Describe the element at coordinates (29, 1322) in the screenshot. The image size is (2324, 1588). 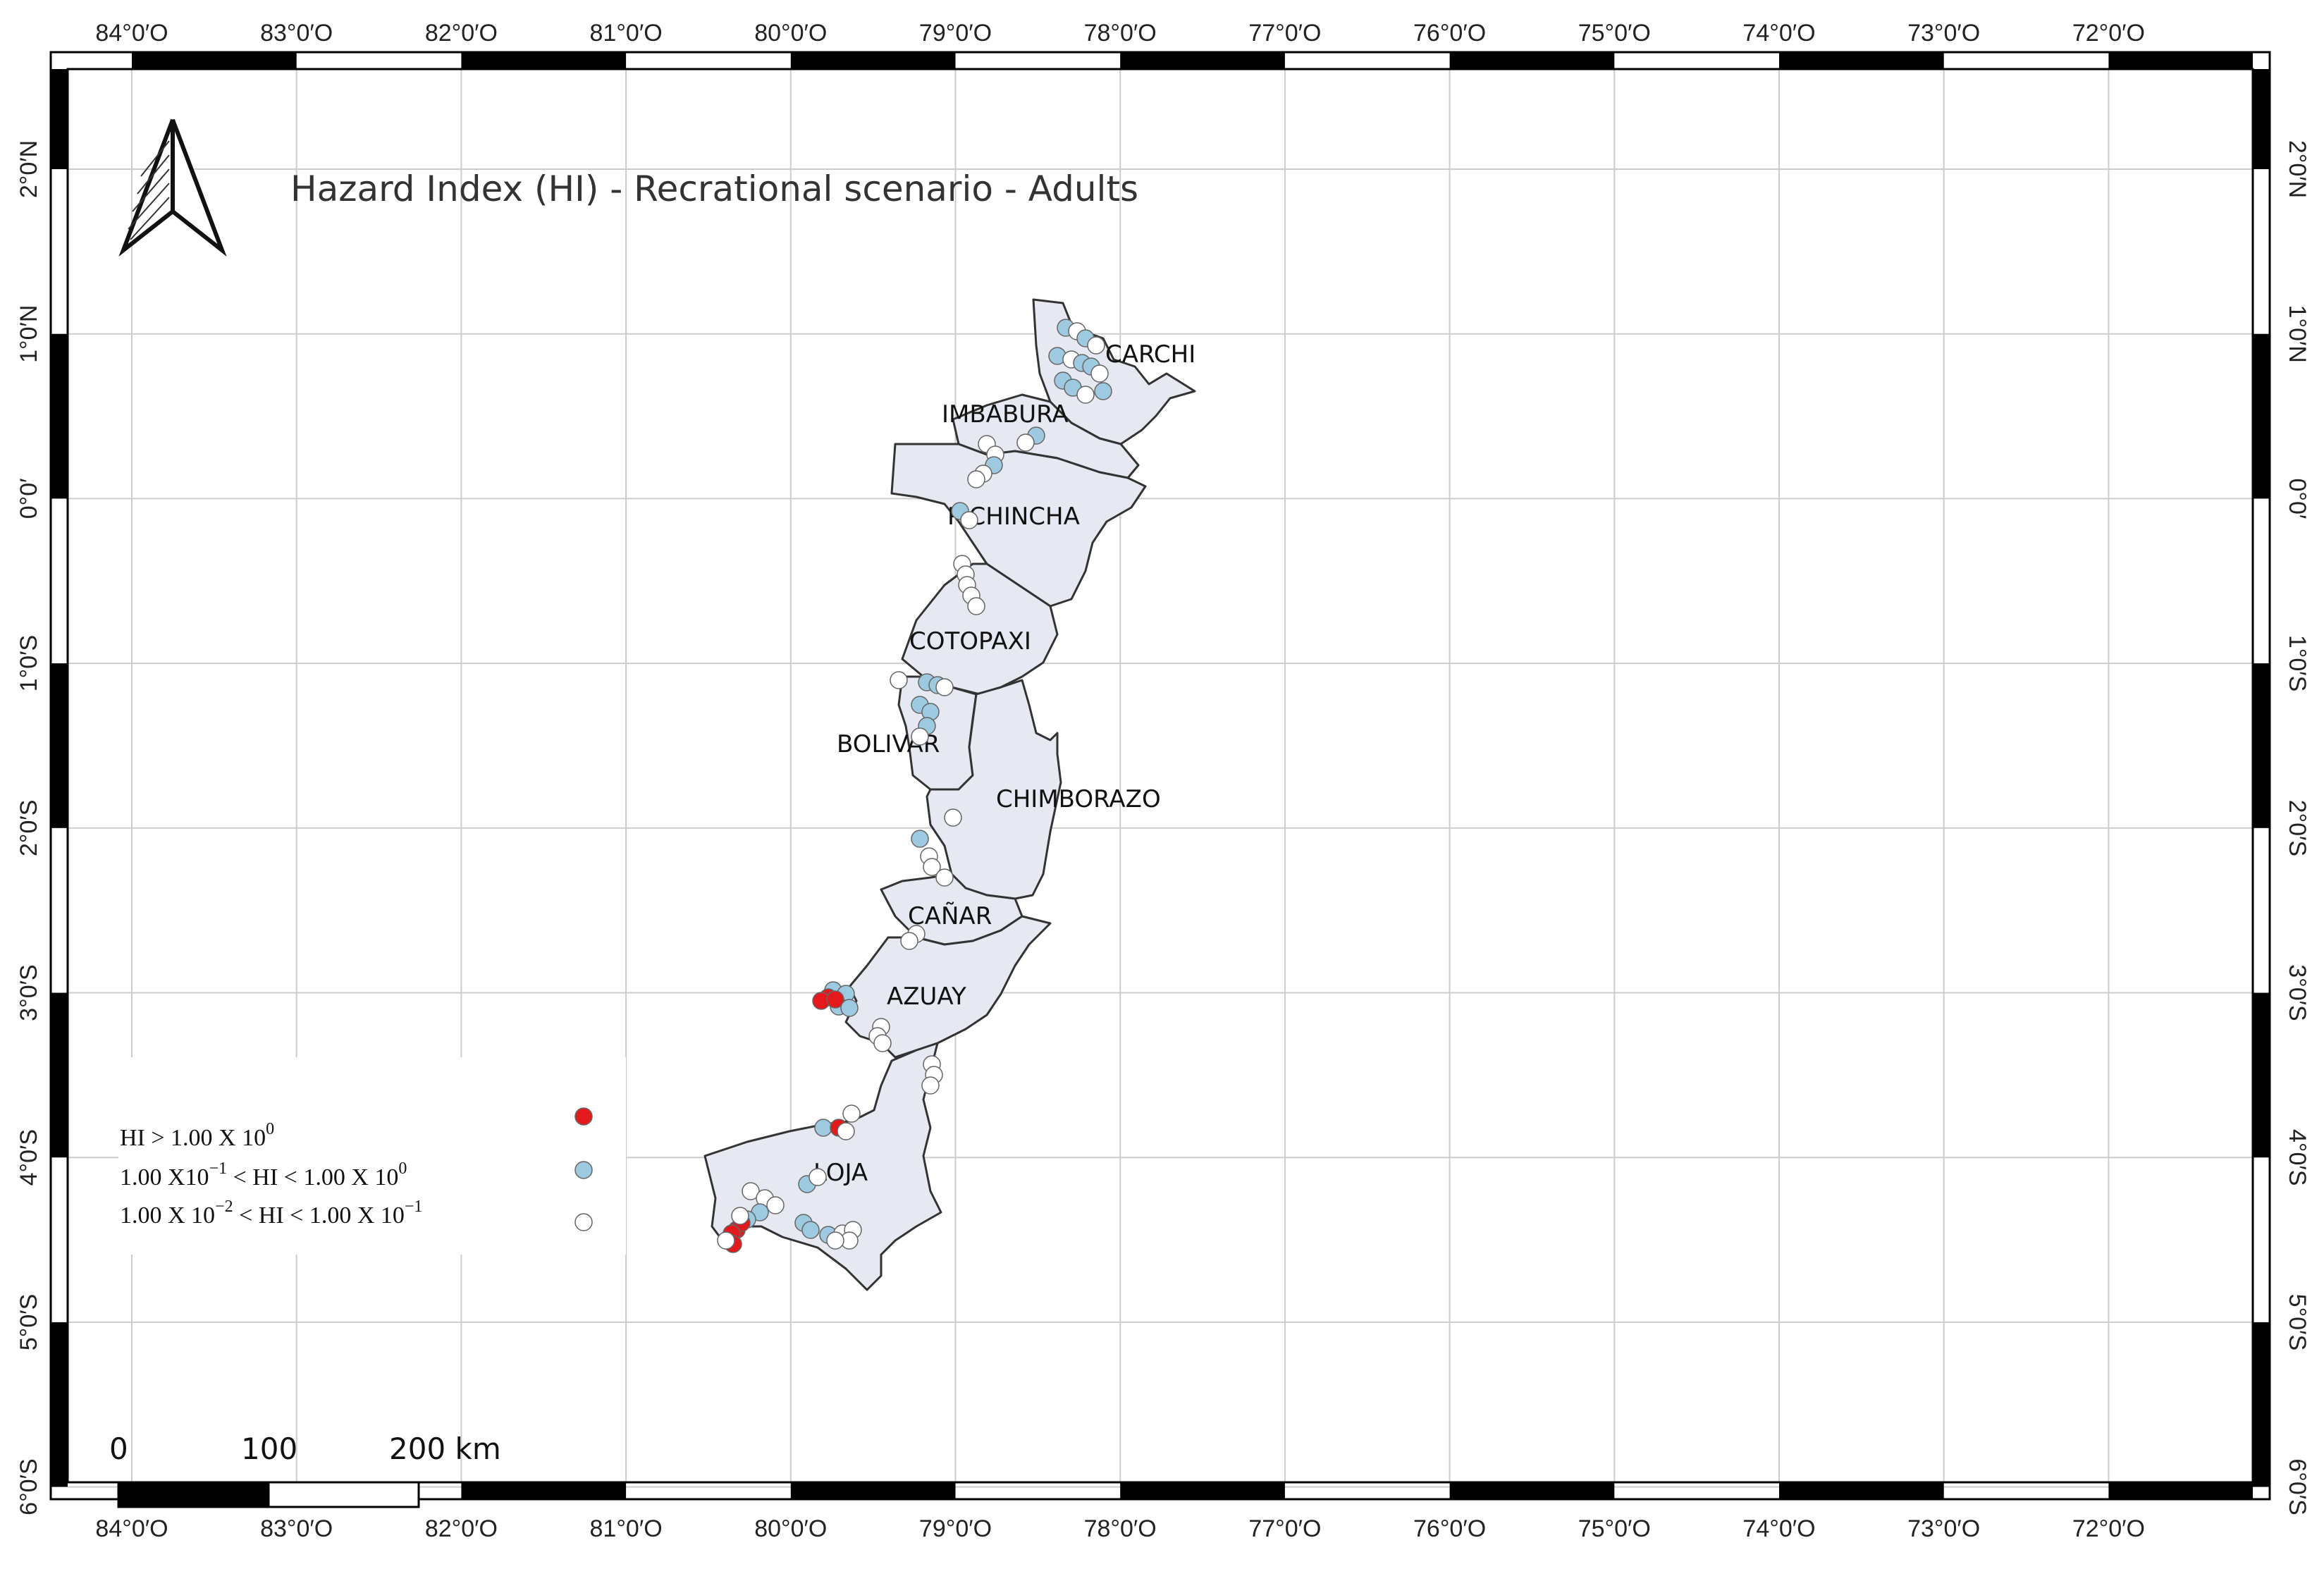
I see `latitude-label-left: 5°0′S` at that location.